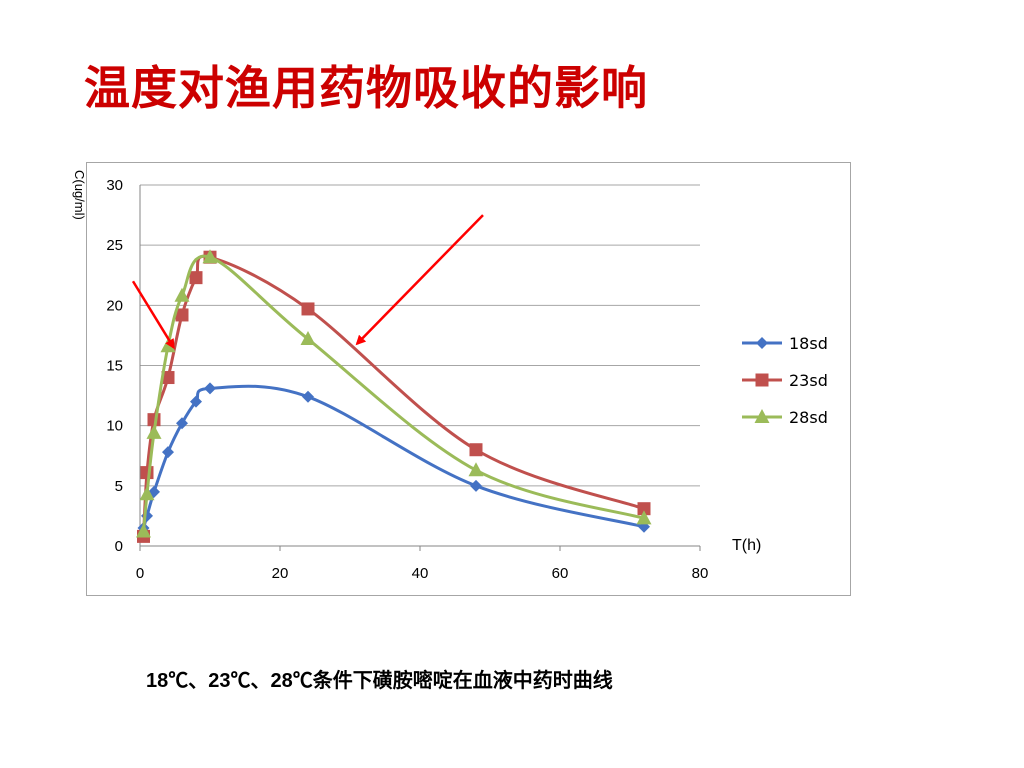 This screenshot has height=768, width=1024. I want to click on legend-marker-23sd, so click(762, 380).